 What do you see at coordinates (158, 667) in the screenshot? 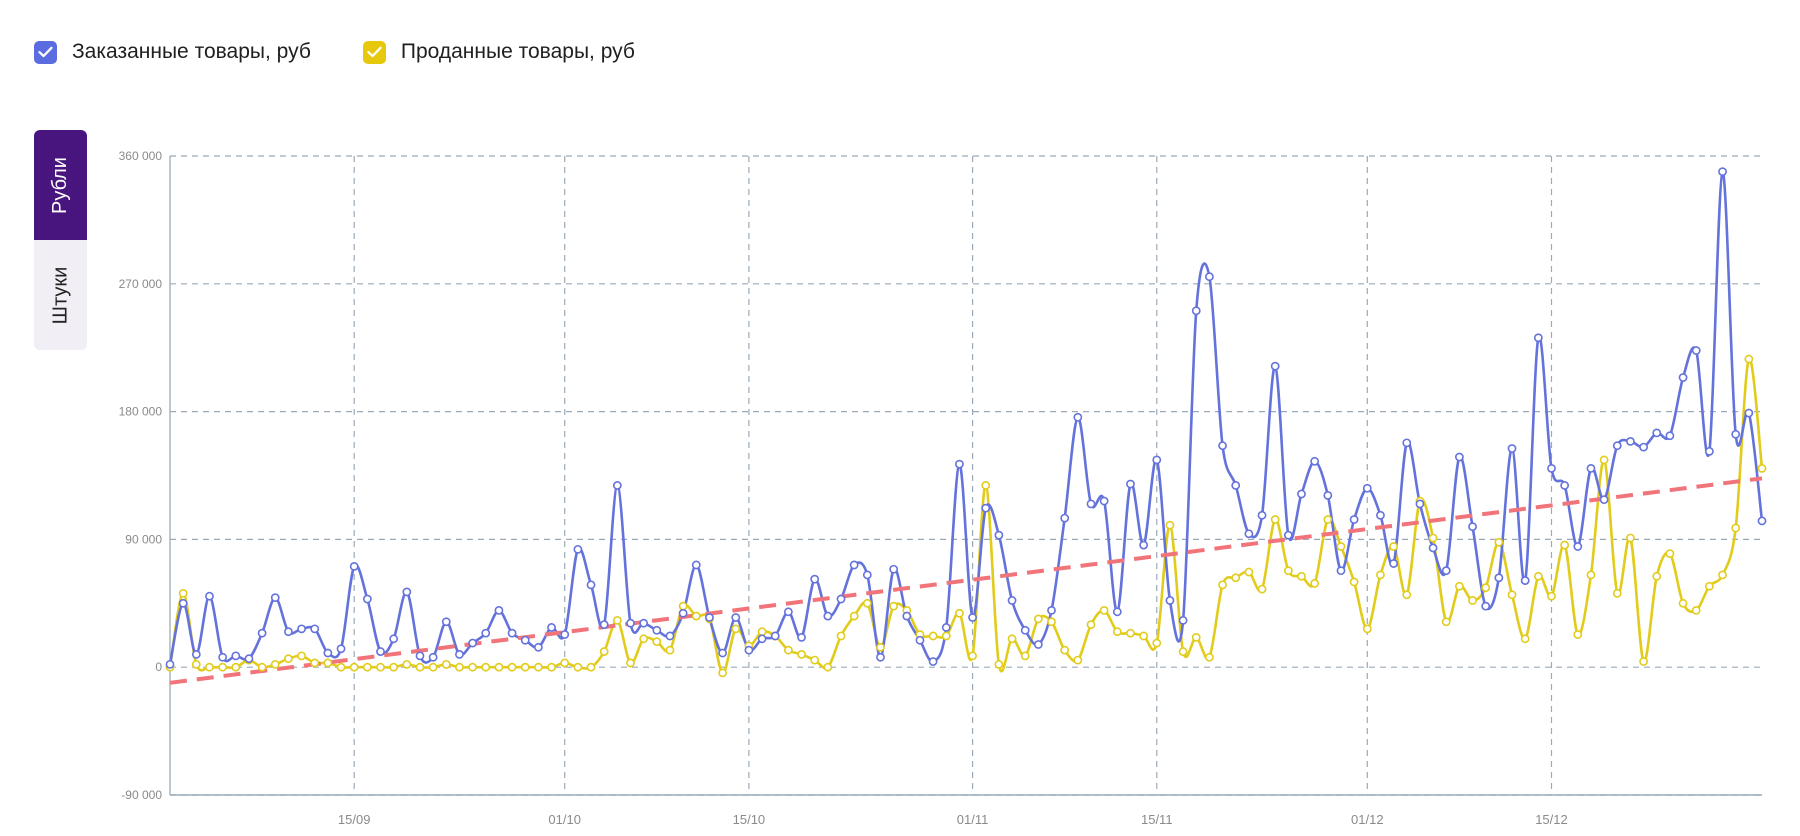
I see `y-tick-label: 0` at bounding box center [158, 667].